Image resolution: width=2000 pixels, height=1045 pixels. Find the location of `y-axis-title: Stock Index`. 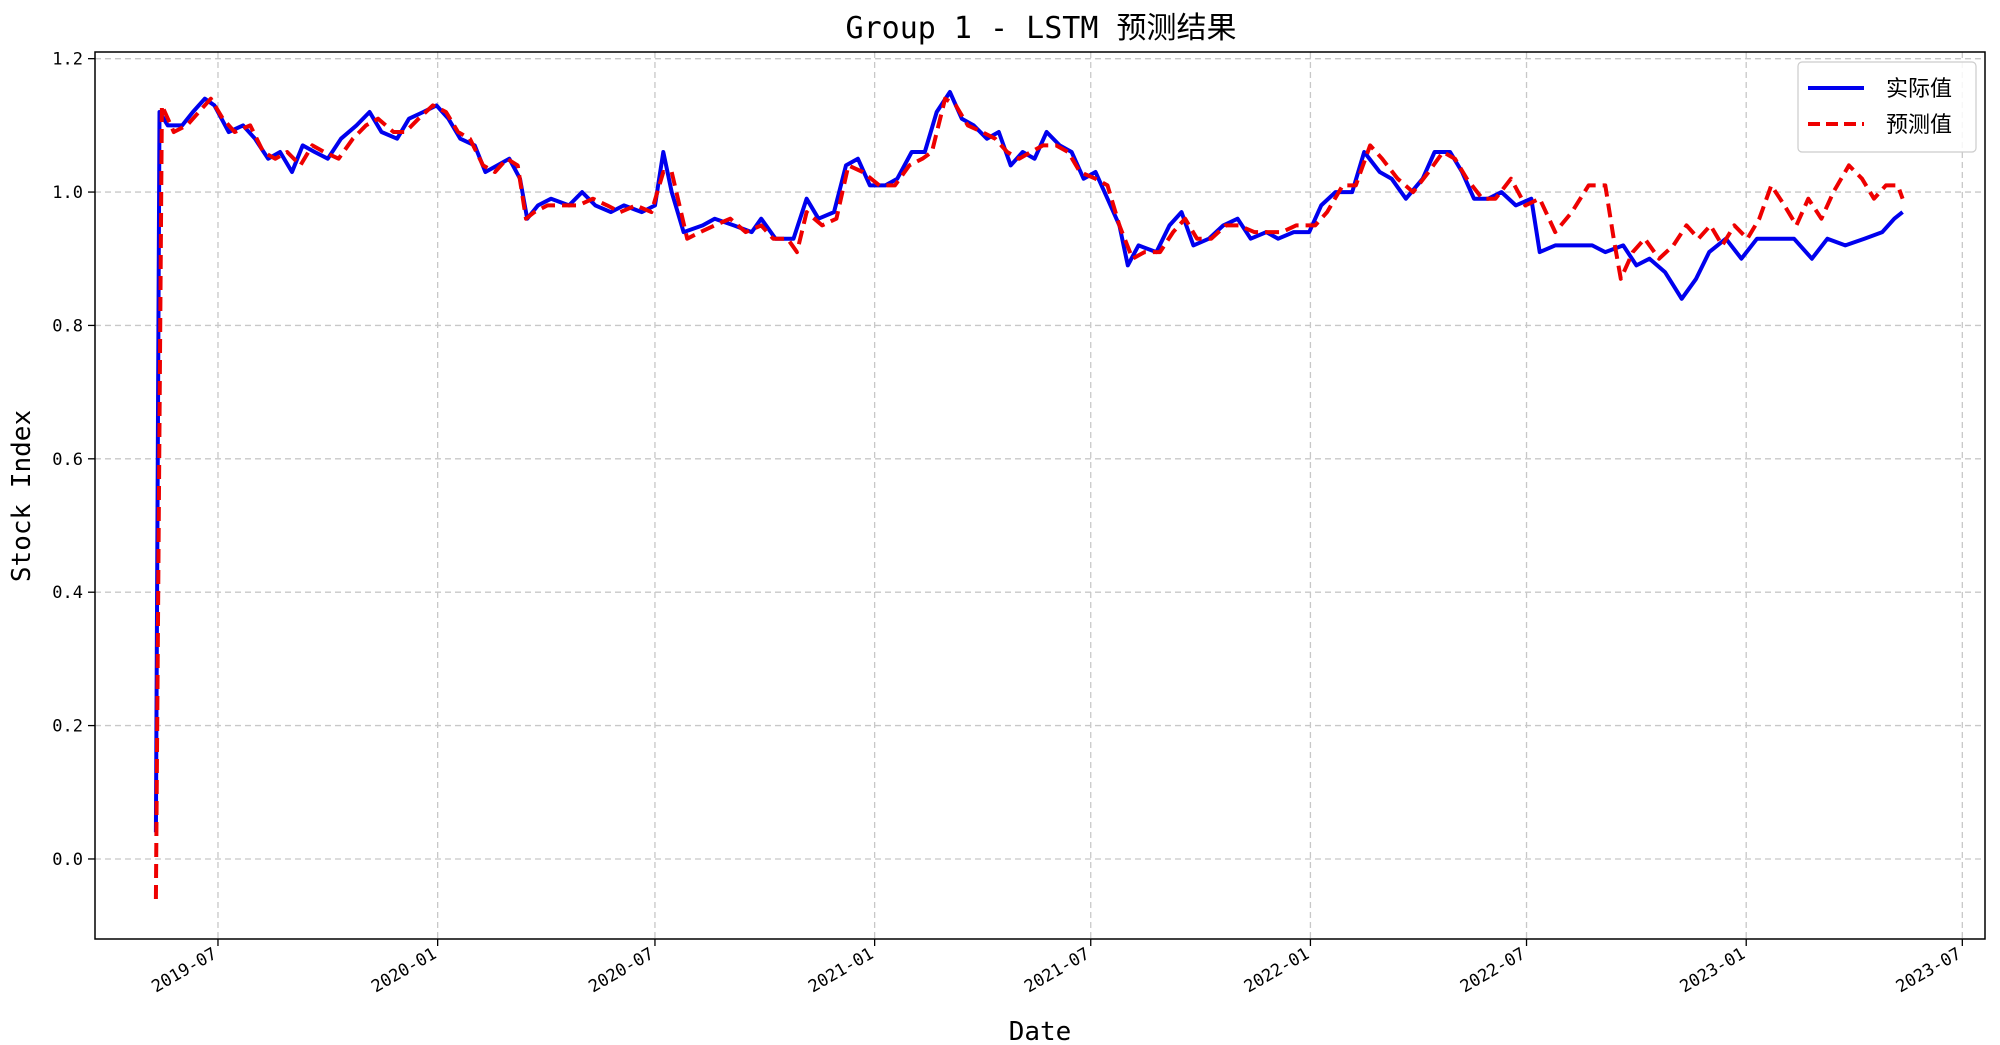

y-axis-title: Stock Index is located at coordinates (22, 496).